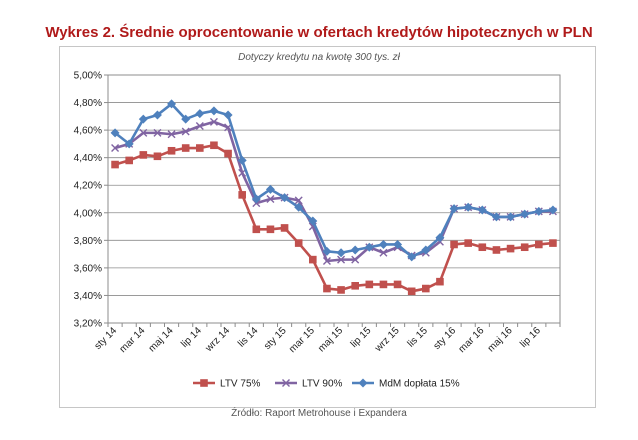 This screenshot has height=440, width=638. Describe the element at coordinates (445, 338) in the screenshot. I see `x-tick-label: sty 16` at that location.